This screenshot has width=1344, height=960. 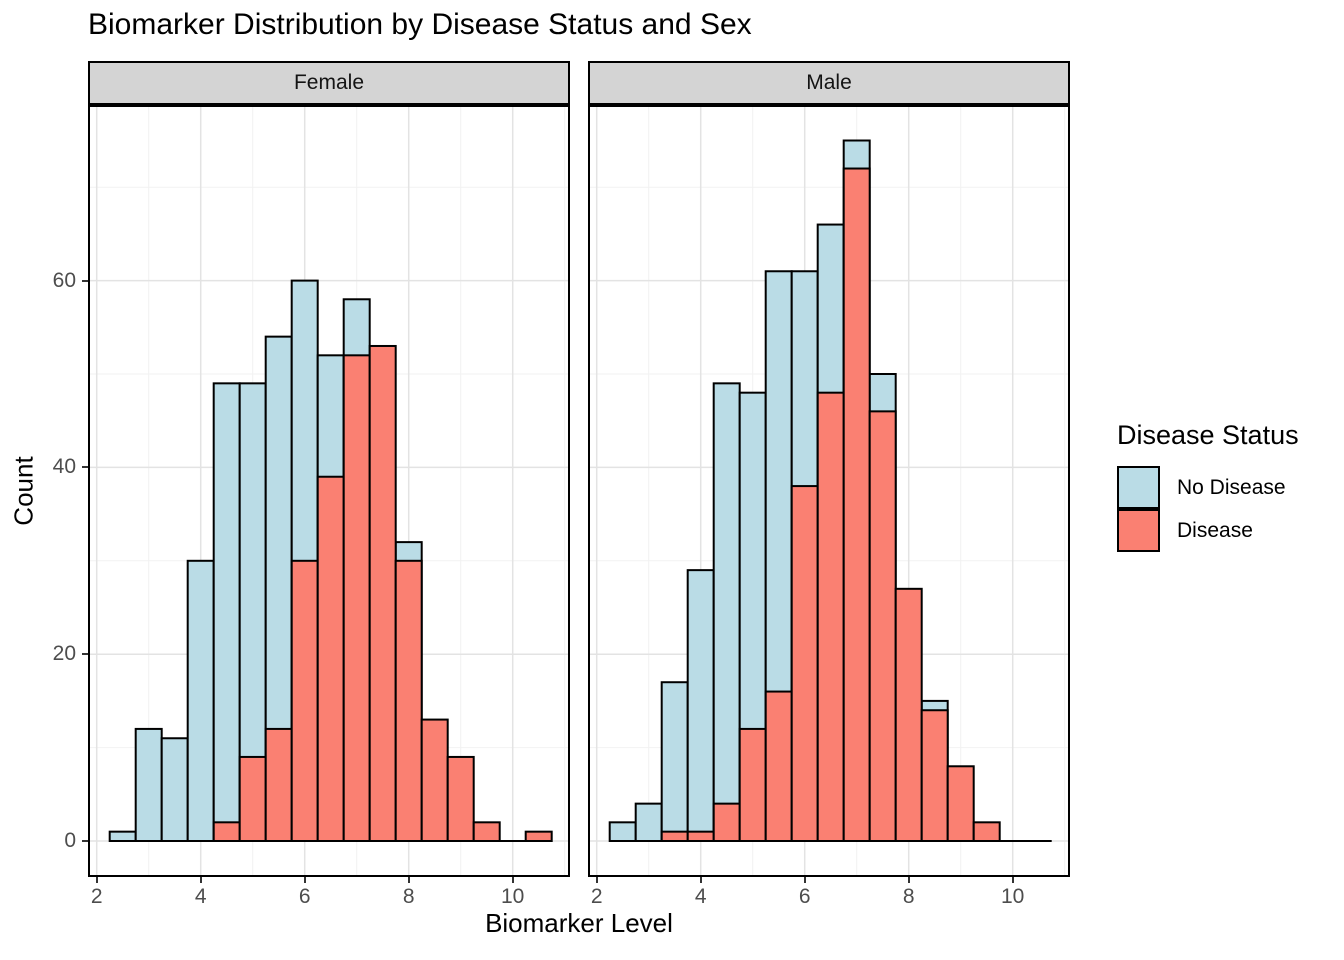 I want to click on bar-male-disease-4.5, so click(x=726, y=822).